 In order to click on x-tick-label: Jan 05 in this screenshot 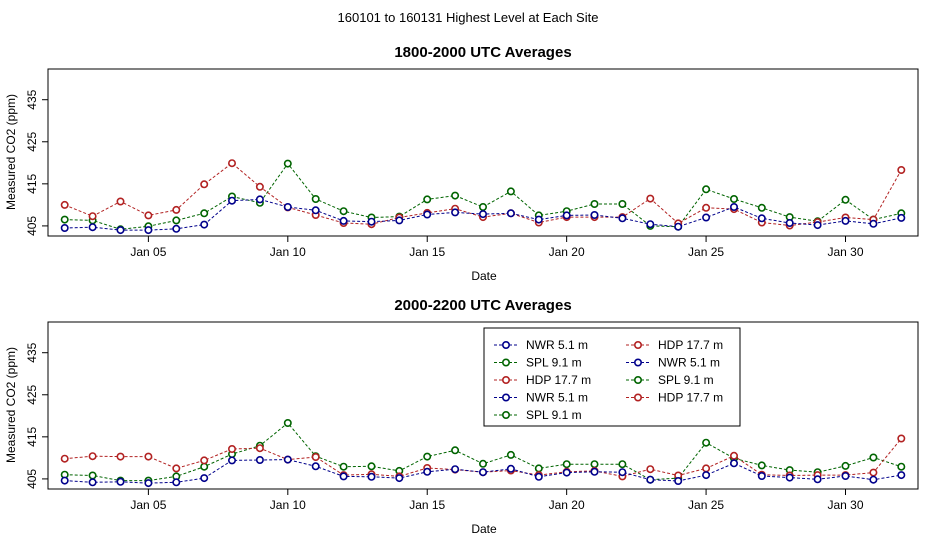, I will do `click(148, 505)`.